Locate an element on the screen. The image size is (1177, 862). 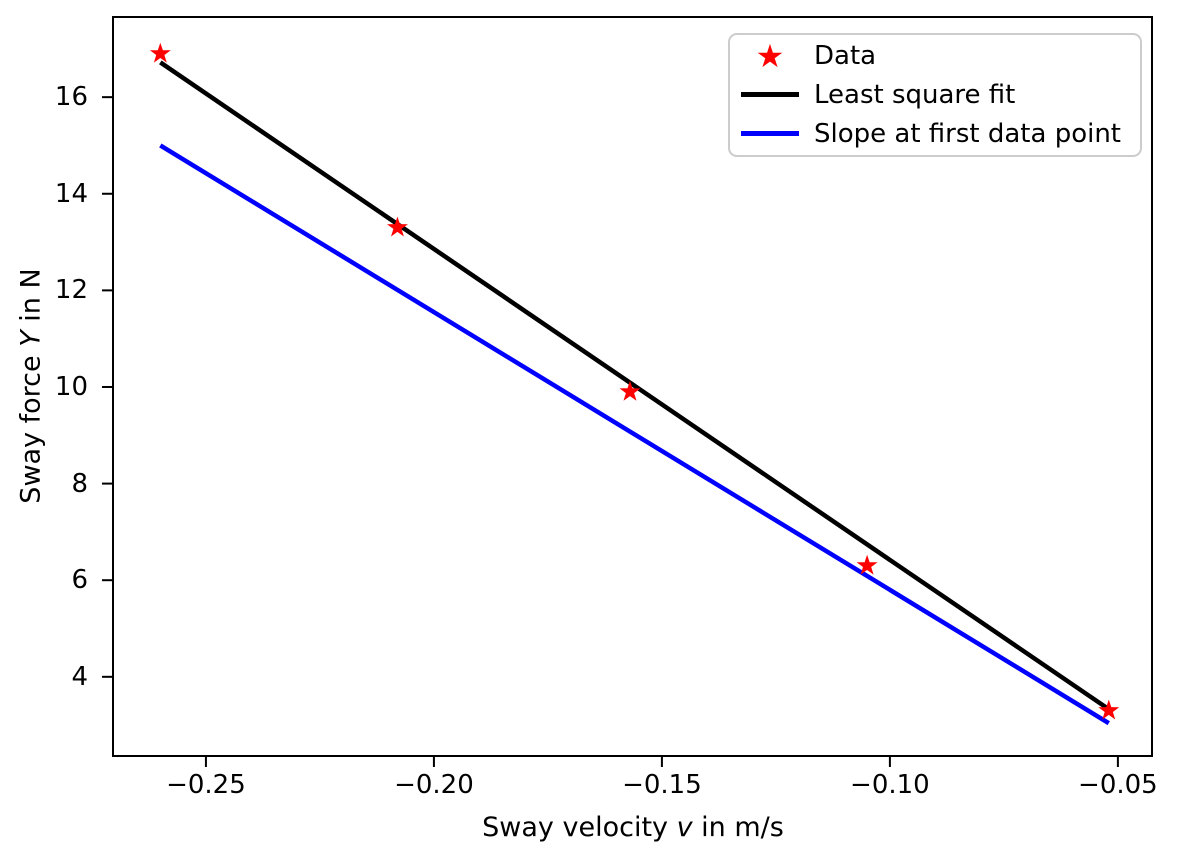
legend-label-least-square-fit: Least square fit is located at coordinates (915, 94).